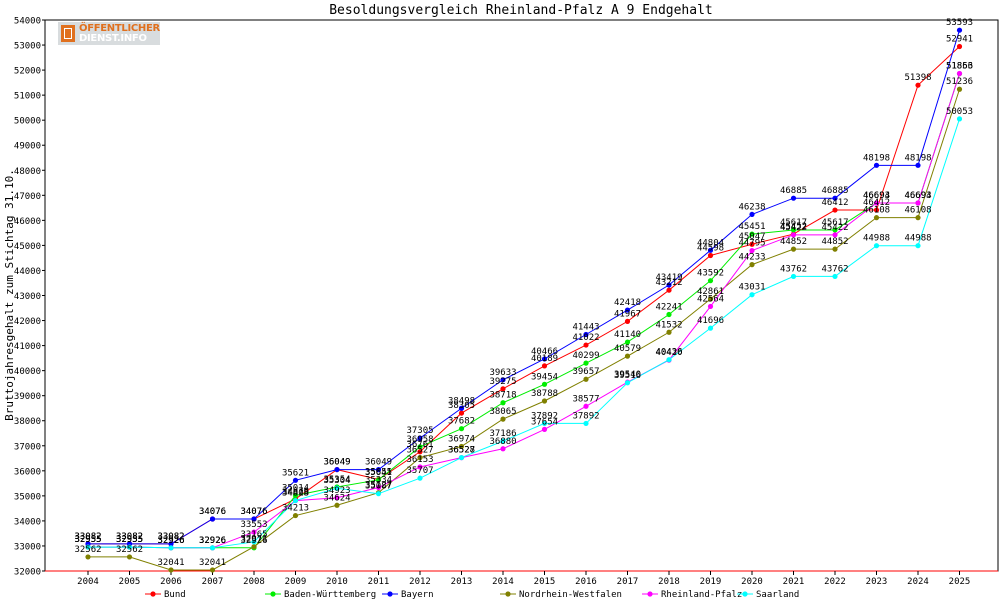 Image resolution: width=1000 pixels, height=600 pixels. I want to click on x-tick-label: 2009, so click(296, 582).